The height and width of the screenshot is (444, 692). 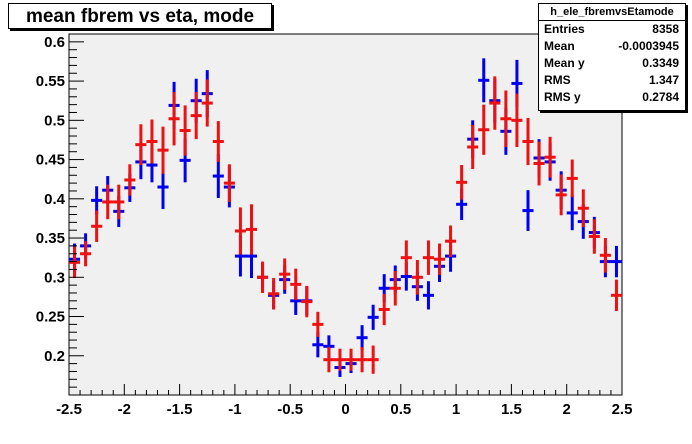 I want to click on x-tick-label: 0, so click(x=345, y=409).